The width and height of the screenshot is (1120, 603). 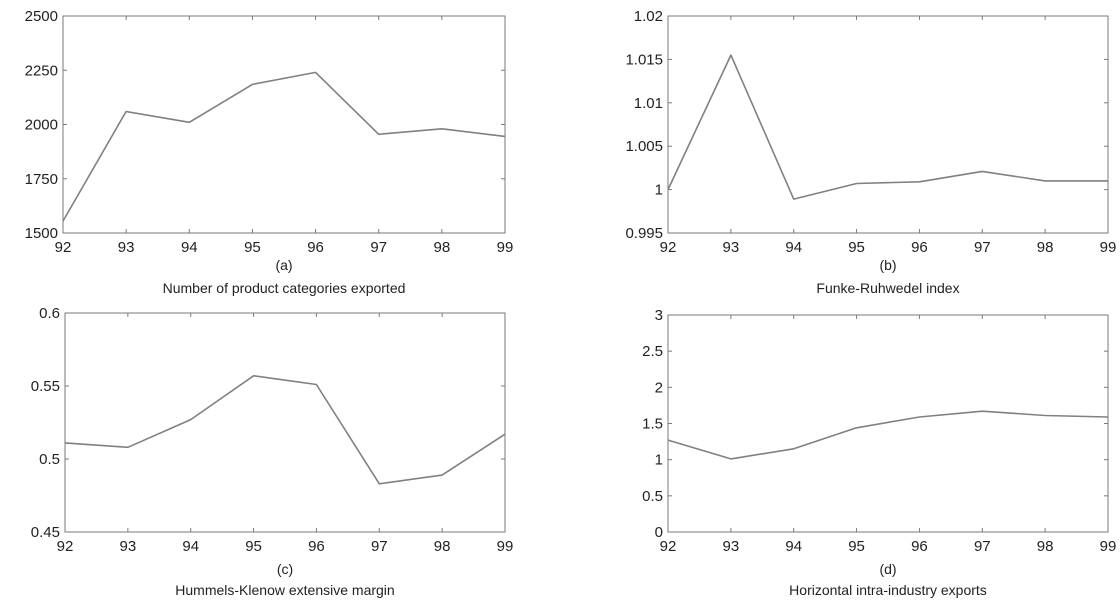 I want to click on panel-d-plot-frame, so click(x=888, y=423).